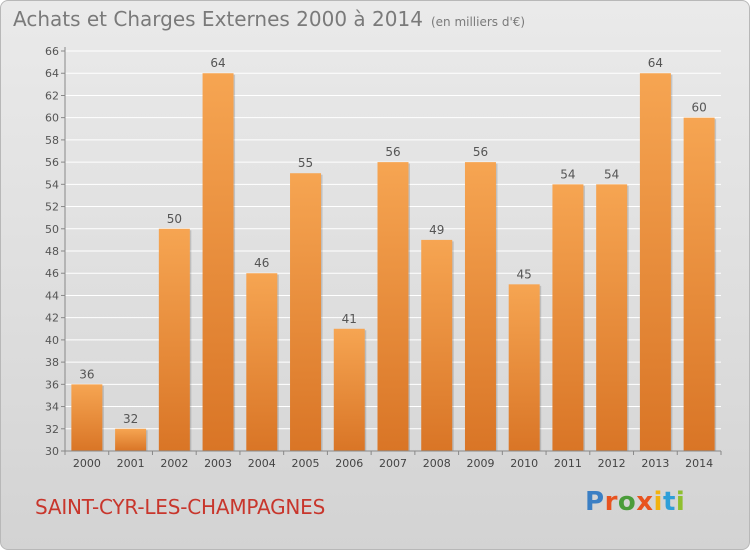  Describe the element at coordinates (52, 407) in the screenshot. I see `y-tick-label: 34` at that location.